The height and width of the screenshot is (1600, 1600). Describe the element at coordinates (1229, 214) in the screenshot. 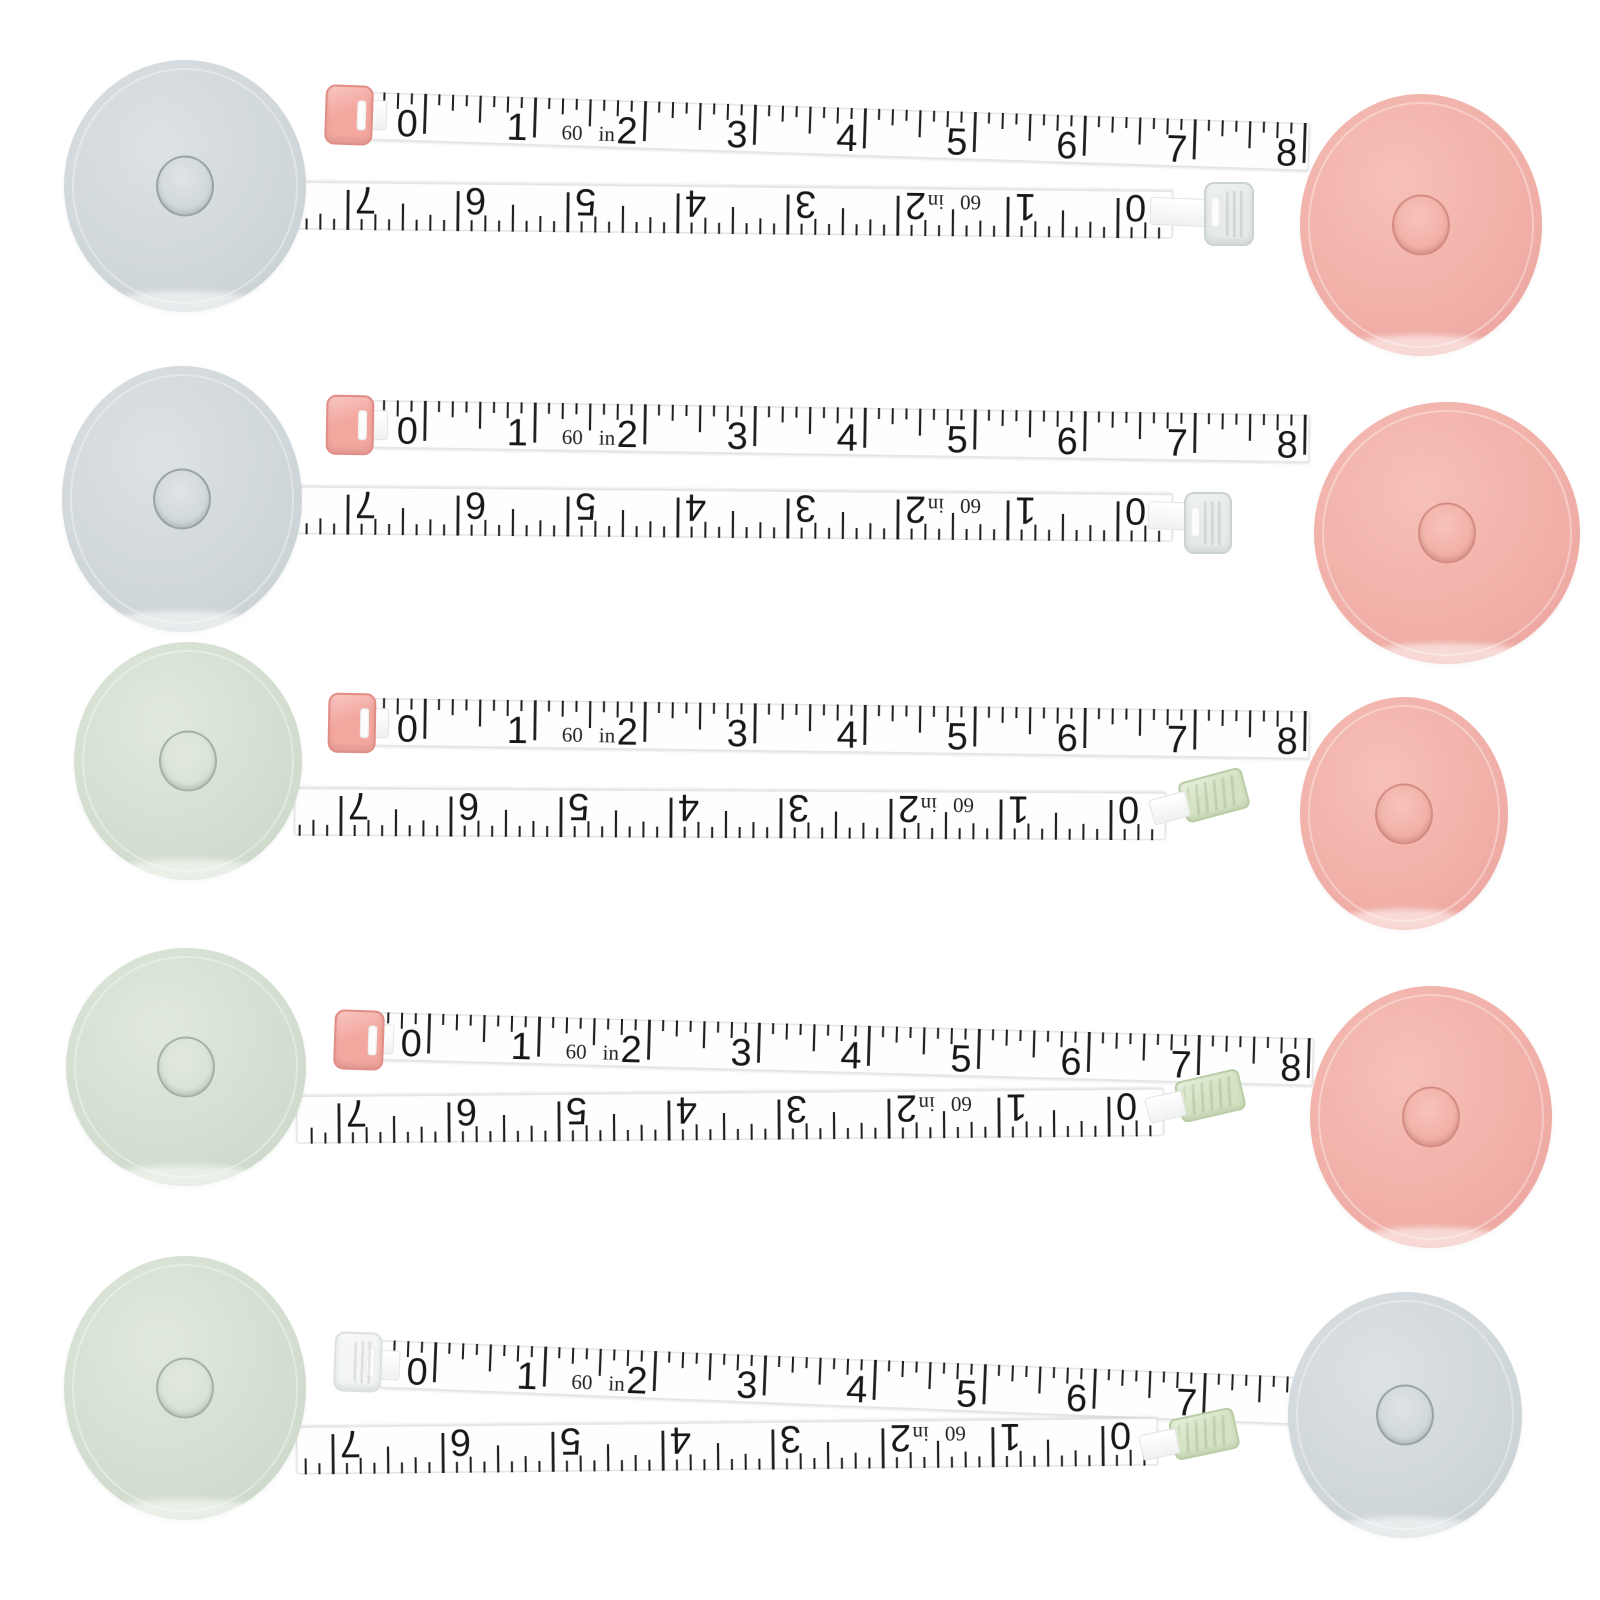

I see `tape-end-clip` at that location.